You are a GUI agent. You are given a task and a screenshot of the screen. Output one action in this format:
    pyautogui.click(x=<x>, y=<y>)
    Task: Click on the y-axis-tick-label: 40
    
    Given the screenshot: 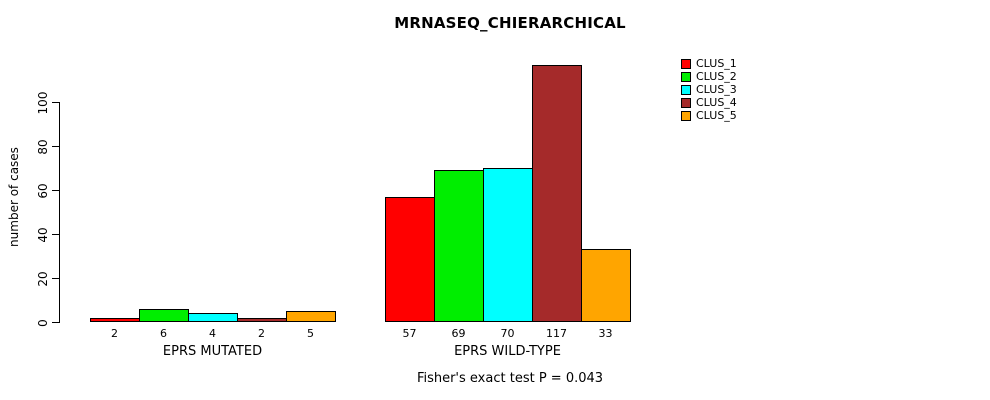 What is the action you would take?
    pyautogui.click(x=43, y=234)
    